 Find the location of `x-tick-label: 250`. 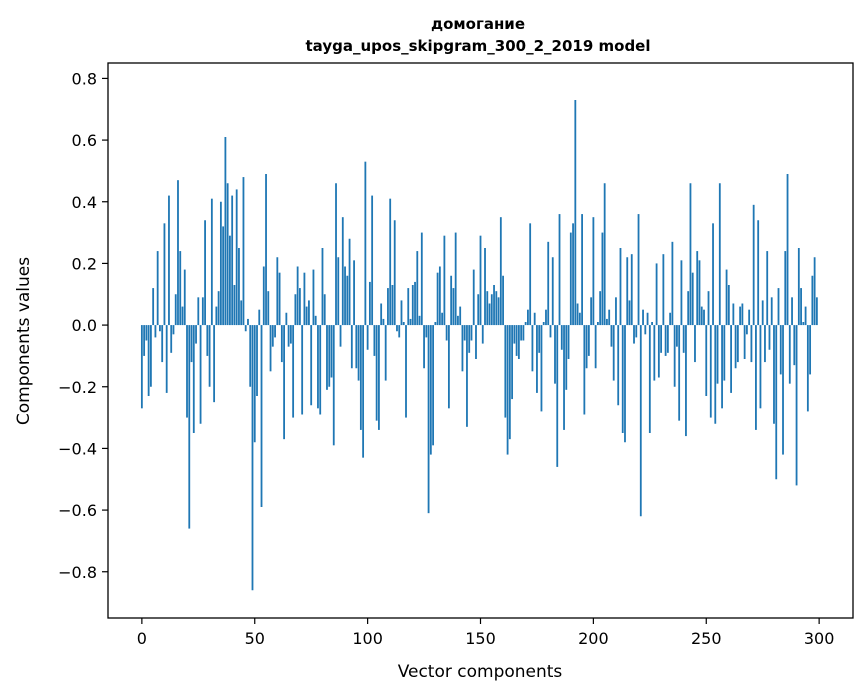

x-tick-label: 250 is located at coordinates (706, 638).